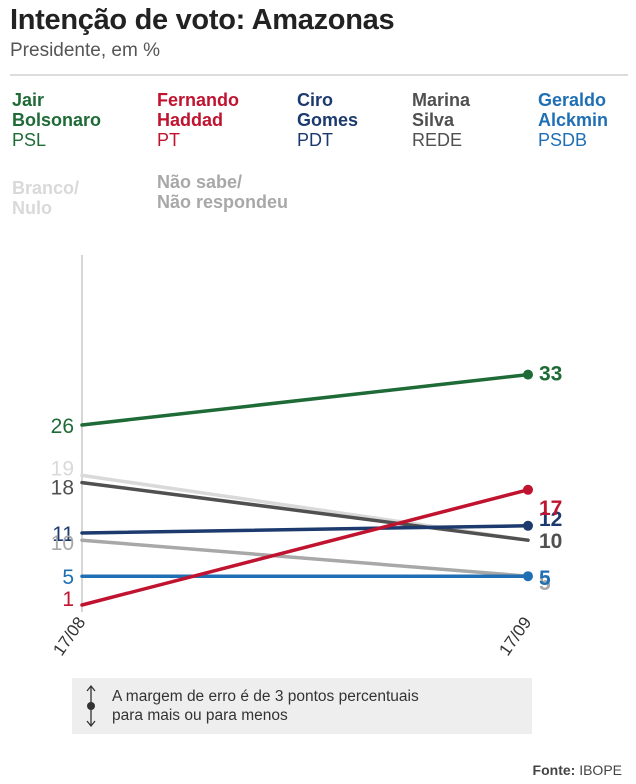 This screenshot has height=784, width=636. What do you see at coordinates (62, 468) in the screenshot?
I see `series-start-label: 19` at bounding box center [62, 468].